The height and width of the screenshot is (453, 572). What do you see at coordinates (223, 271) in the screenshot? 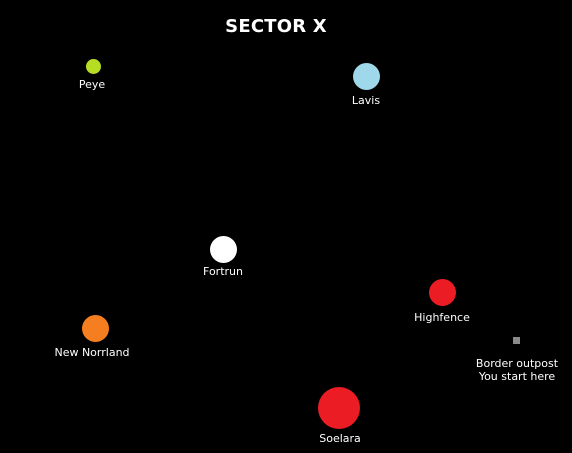
I see `planet-label-fortrun: Fortrun` at bounding box center [223, 271].